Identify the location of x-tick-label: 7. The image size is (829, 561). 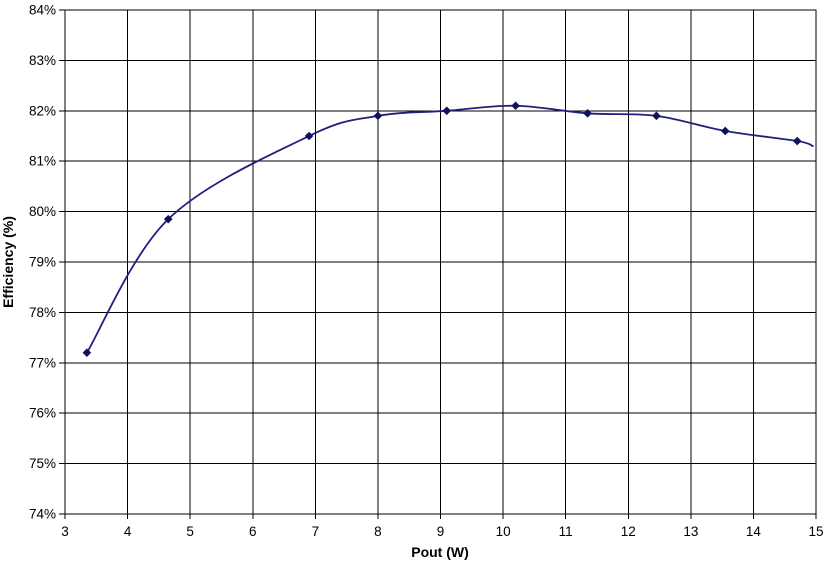
(316, 531).